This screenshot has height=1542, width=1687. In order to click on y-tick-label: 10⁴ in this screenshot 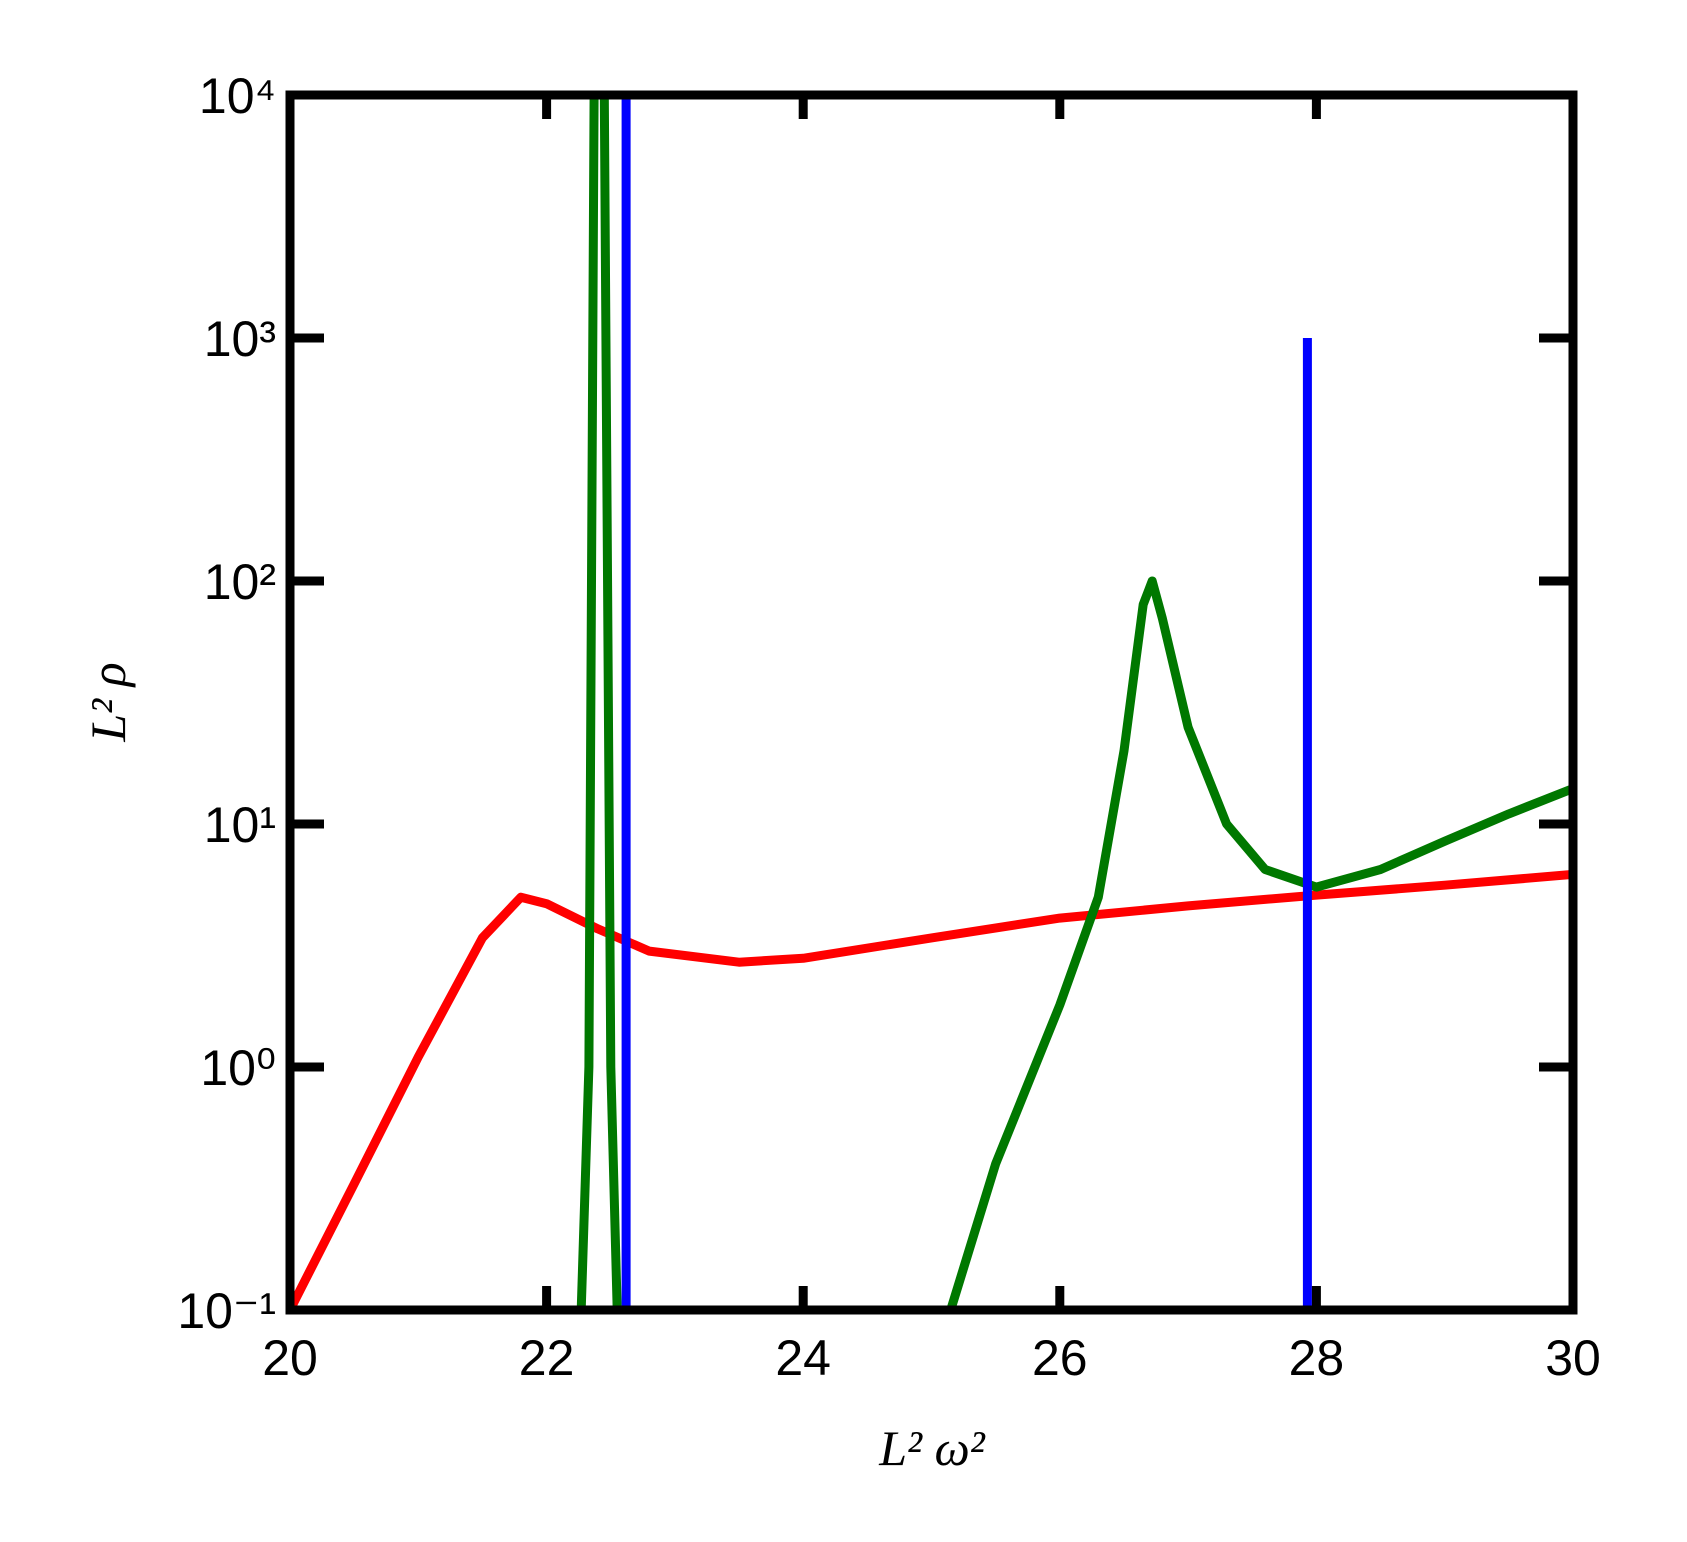, I will do `click(237, 96)`.